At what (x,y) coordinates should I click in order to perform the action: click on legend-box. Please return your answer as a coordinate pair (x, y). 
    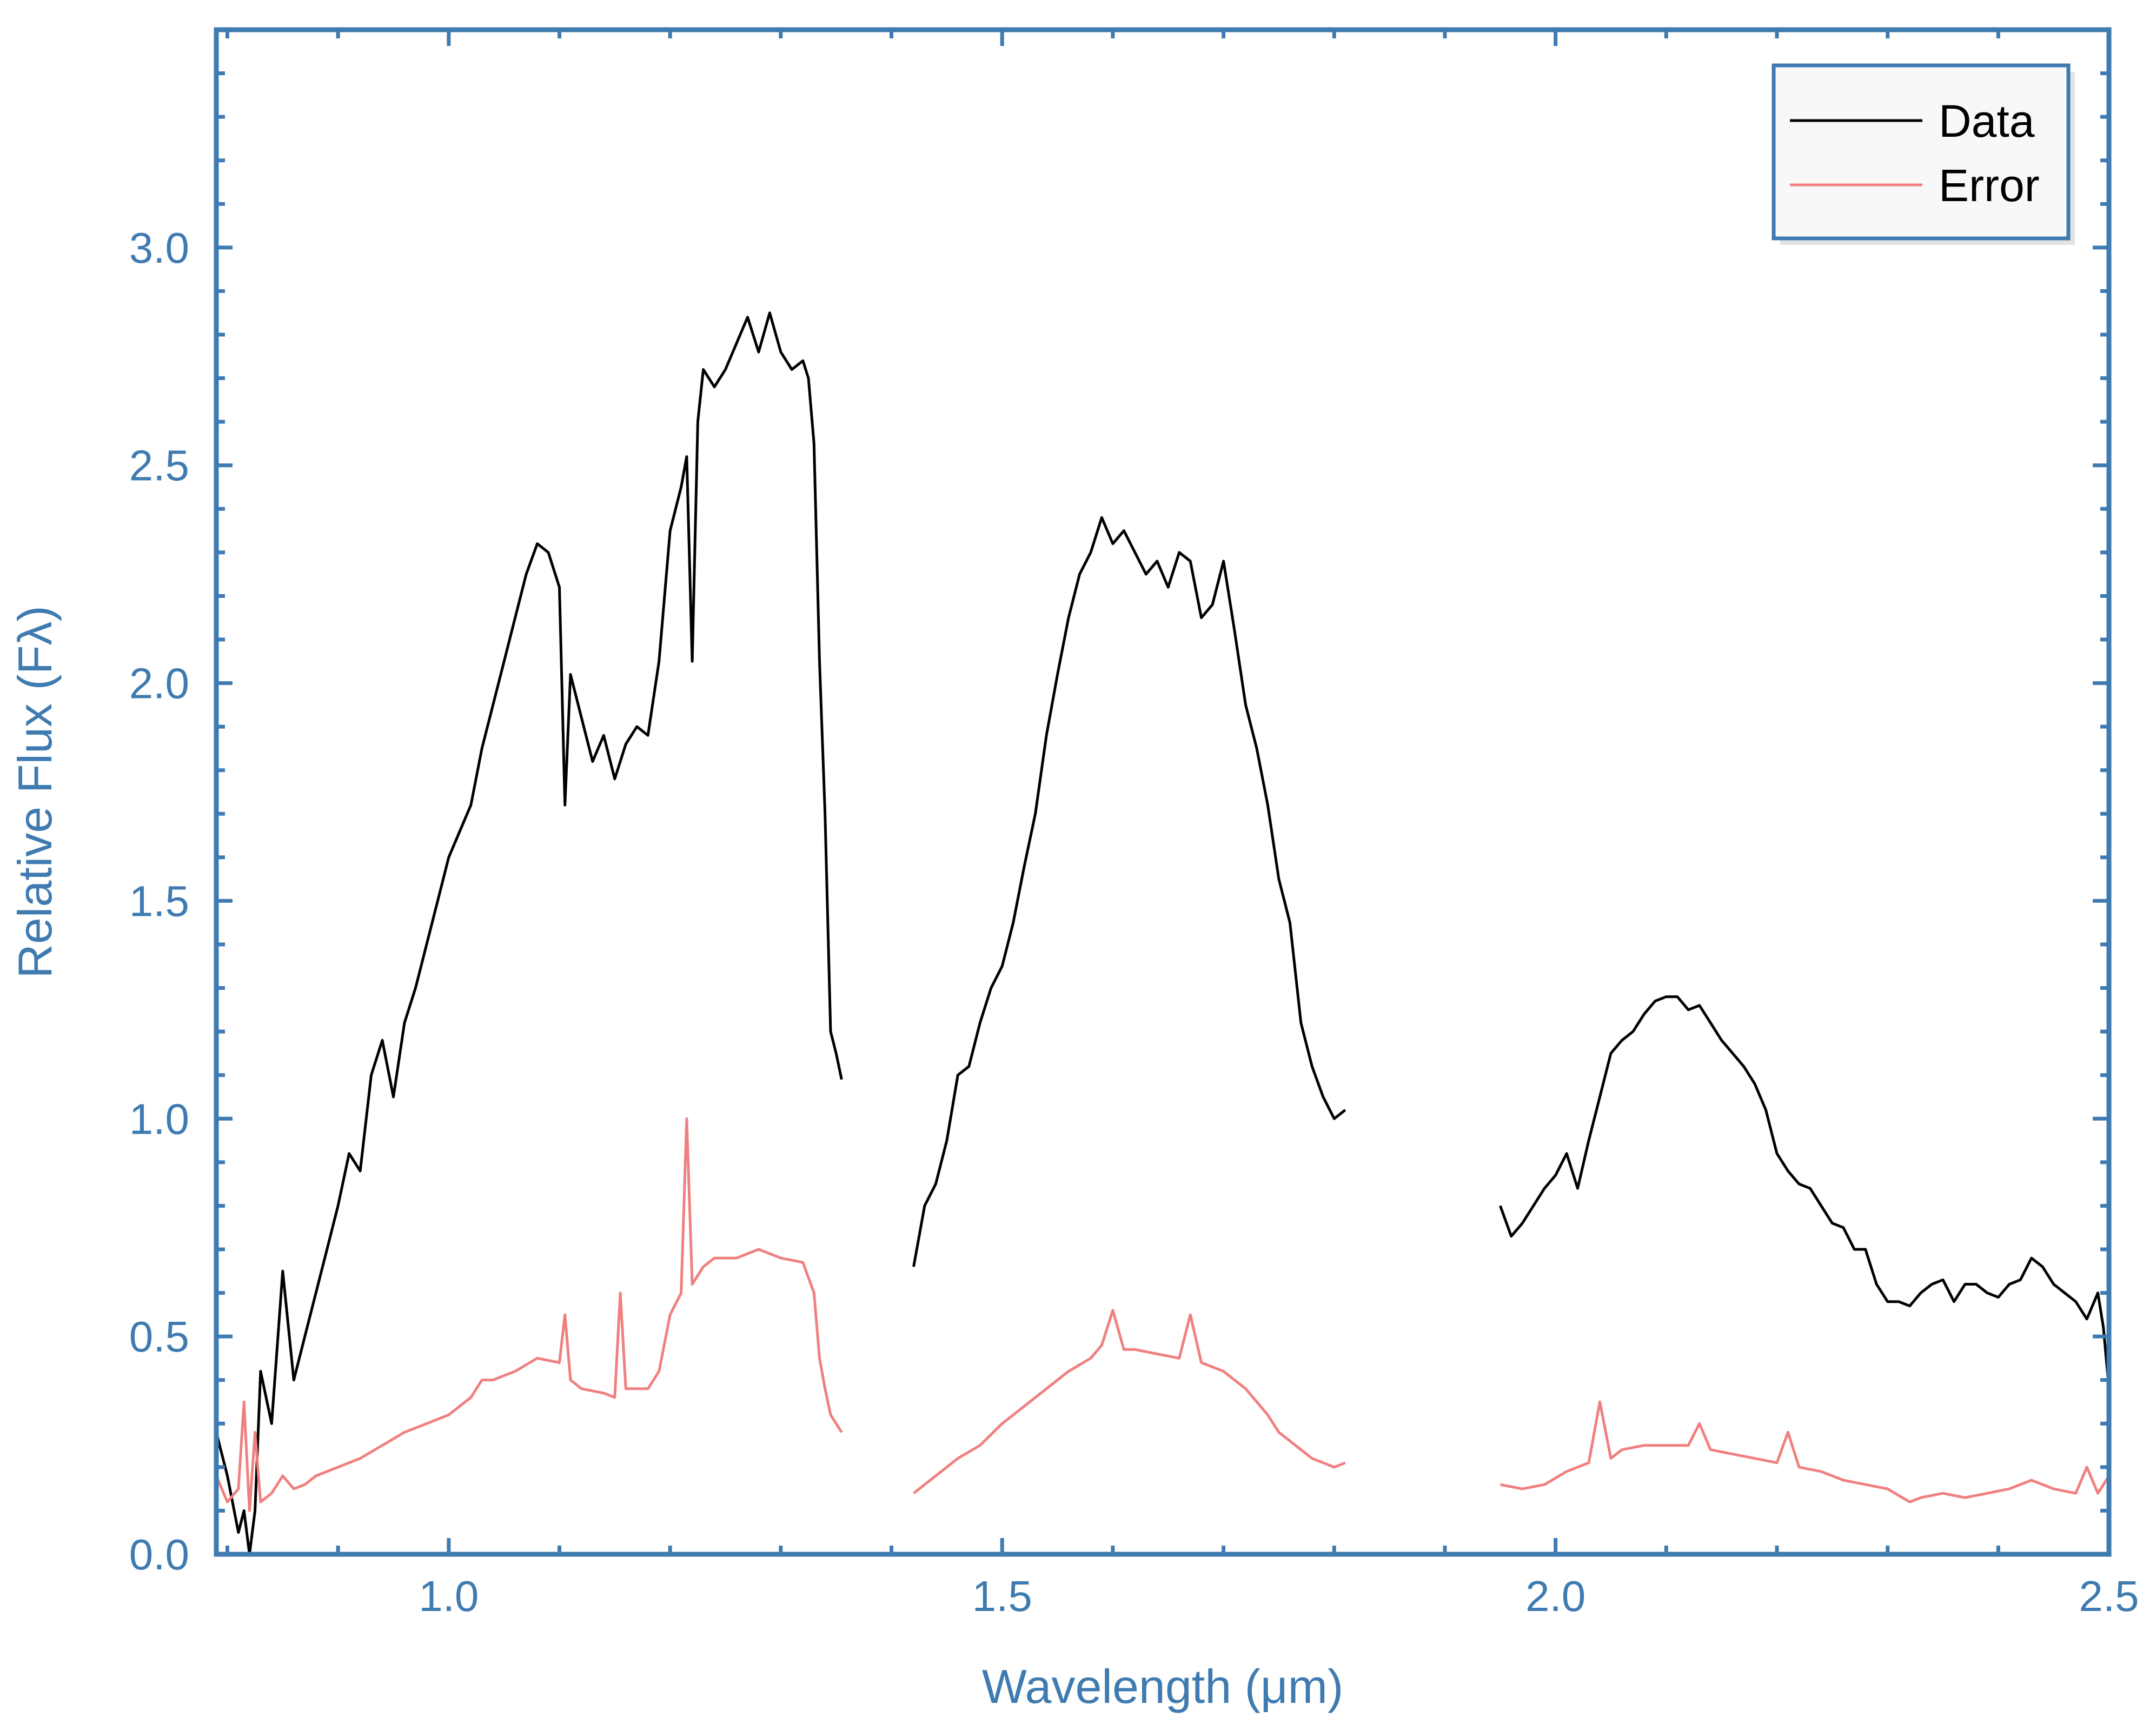
    Looking at the image, I should click on (1921, 152).